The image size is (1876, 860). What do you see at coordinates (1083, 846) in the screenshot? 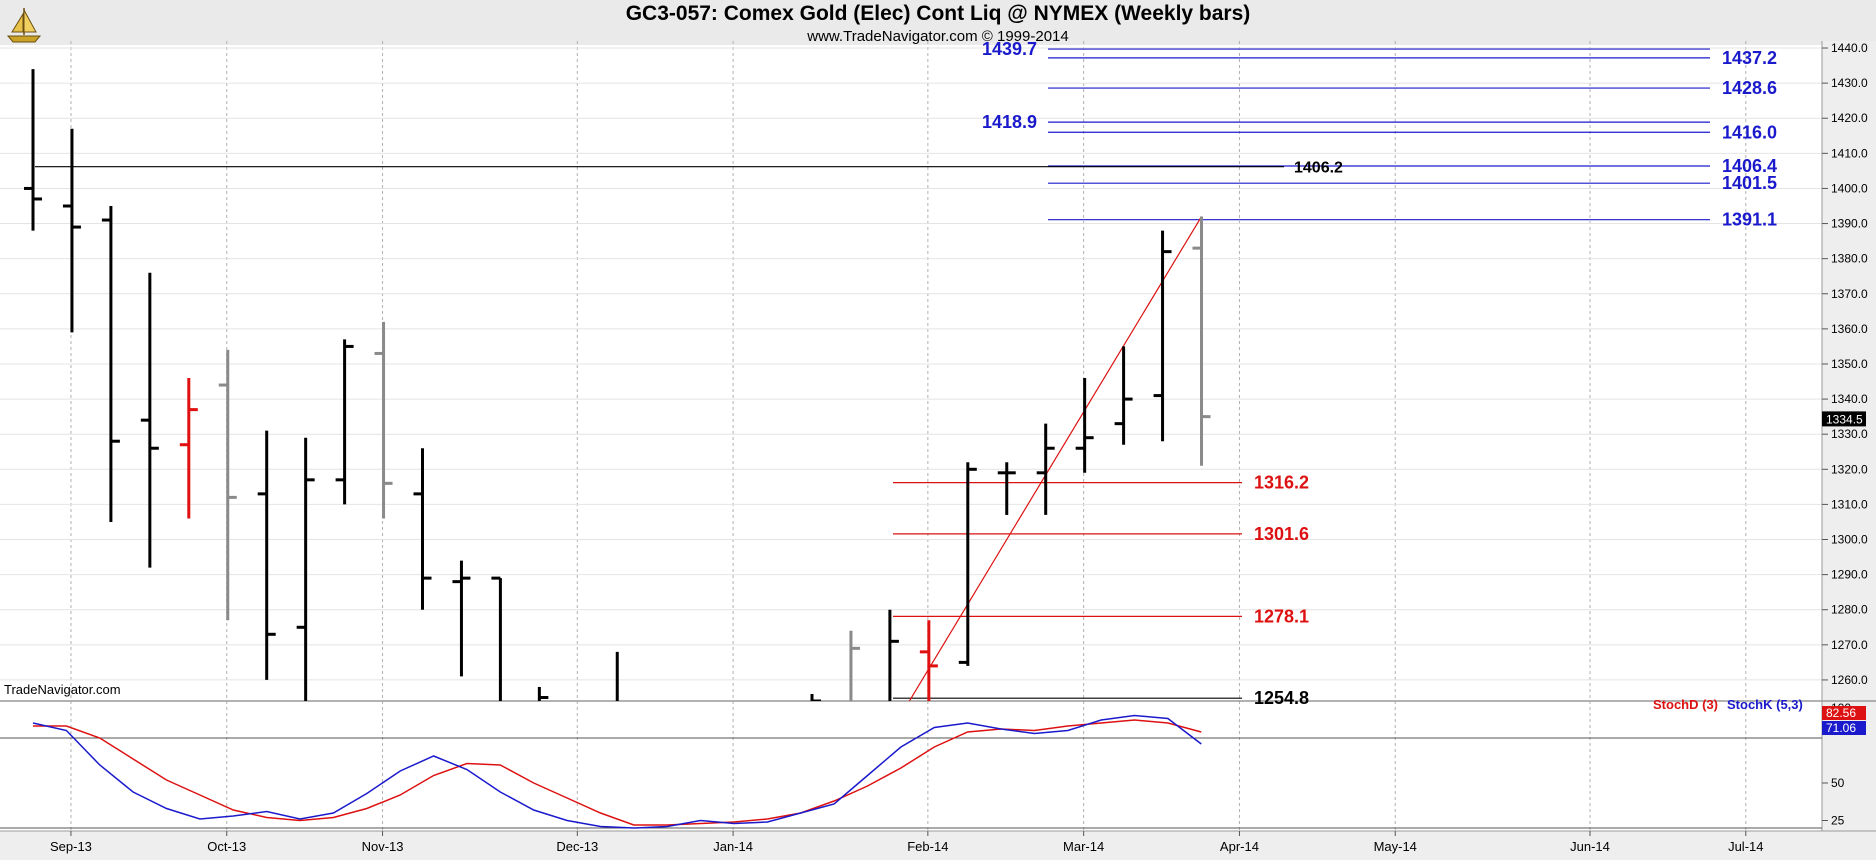
I see `date-label-Mar-14: Mar-14` at bounding box center [1083, 846].